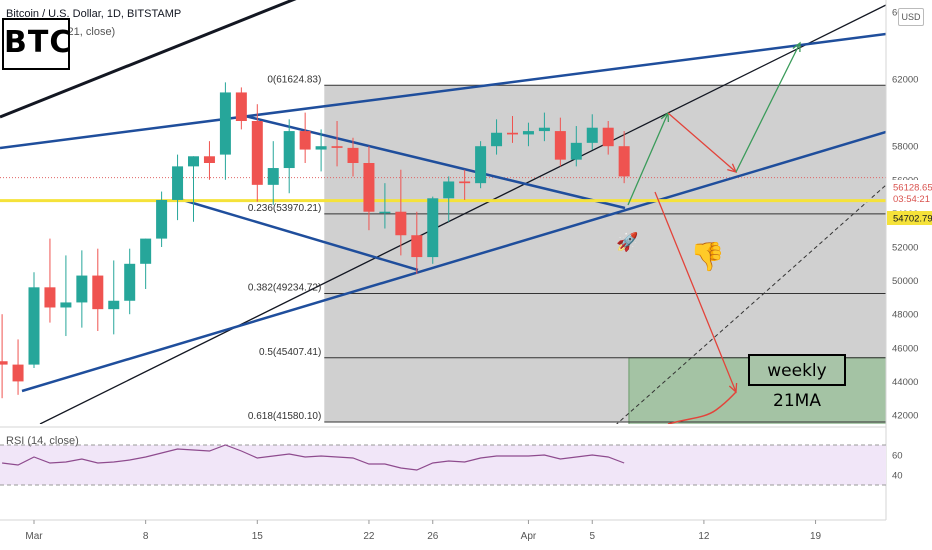  Describe the element at coordinates (34, 536) in the screenshot. I see `time-tick-label: Mar` at that location.